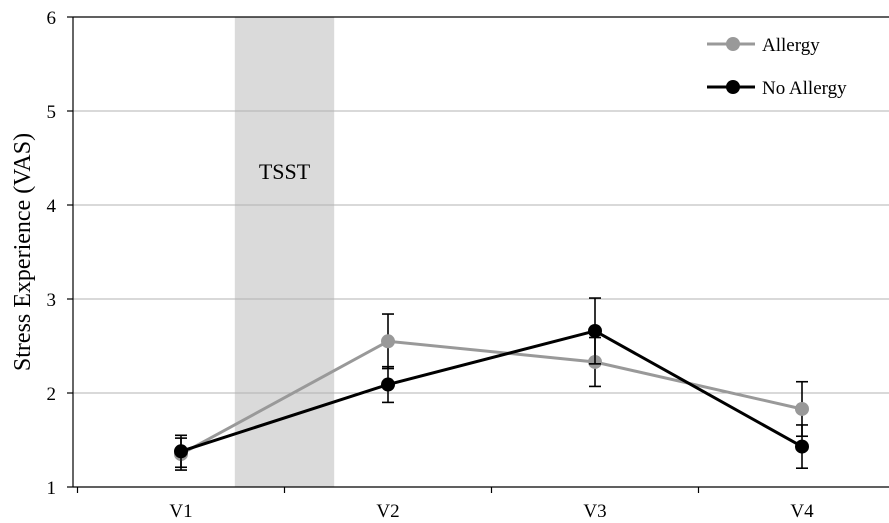 This screenshot has width=889, height=523. Describe the element at coordinates (52, 394) in the screenshot. I see `y-tick-label: 2` at that location.